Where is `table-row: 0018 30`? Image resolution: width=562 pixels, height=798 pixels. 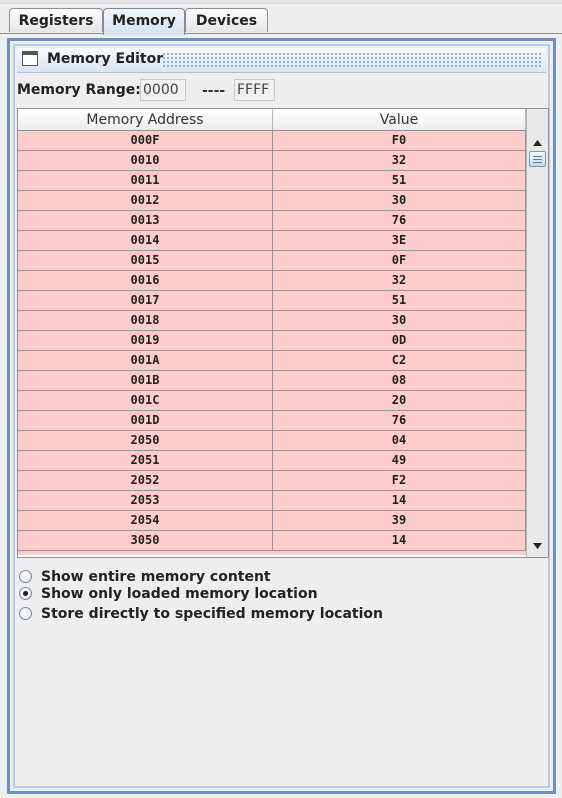 table-row: 0018 30 is located at coordinates (272, 321).